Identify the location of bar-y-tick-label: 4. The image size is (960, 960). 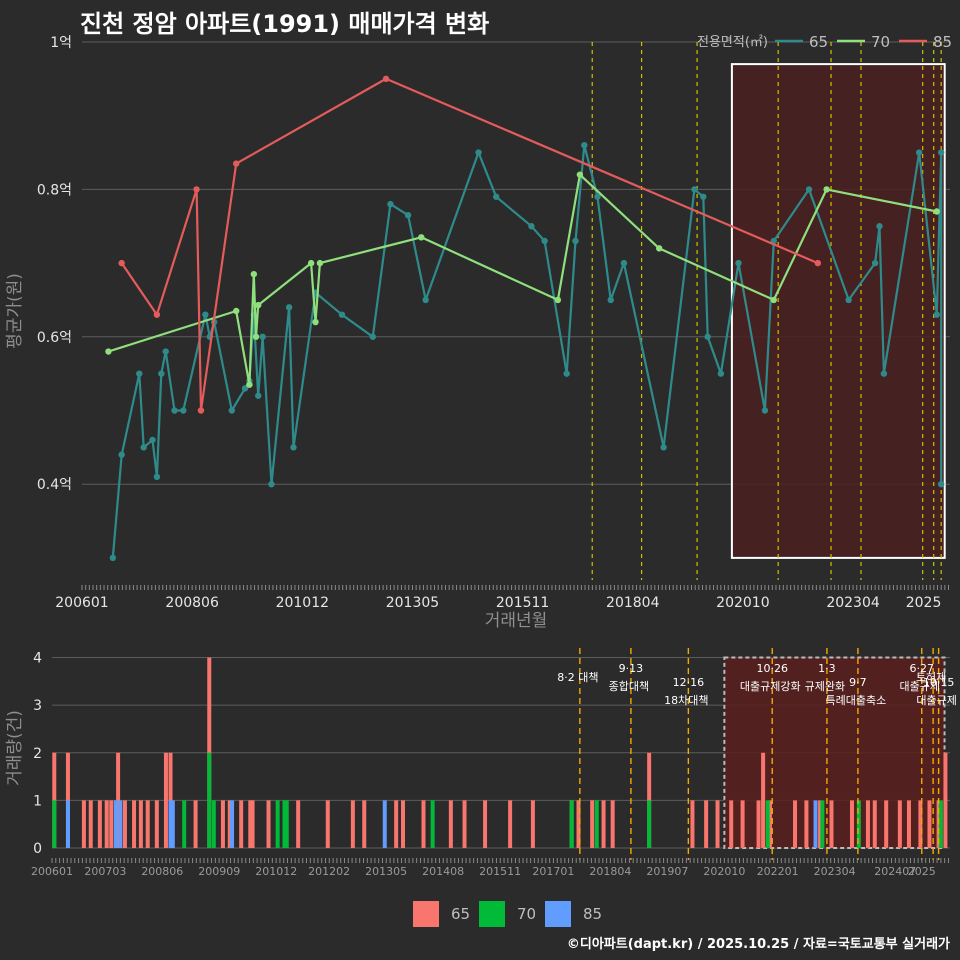
(37, 659).